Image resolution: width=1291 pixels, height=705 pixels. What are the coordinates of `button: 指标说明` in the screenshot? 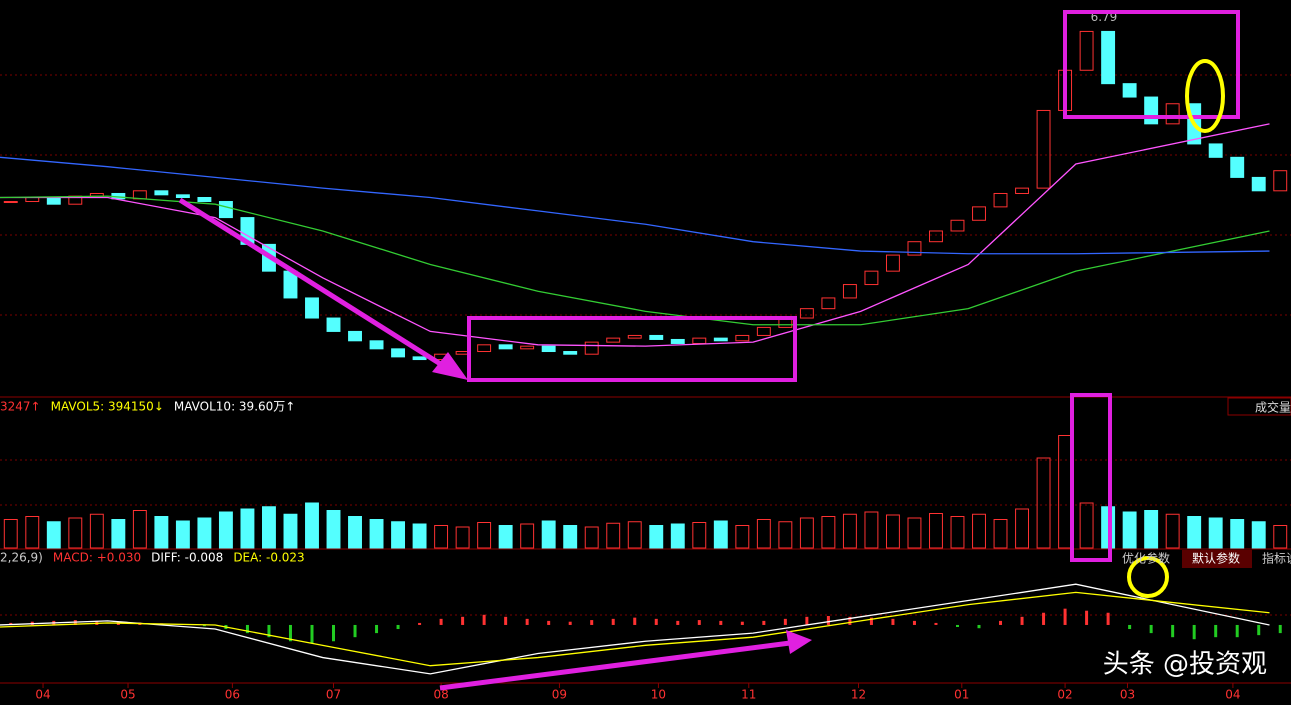 It's located at (1276, 558).